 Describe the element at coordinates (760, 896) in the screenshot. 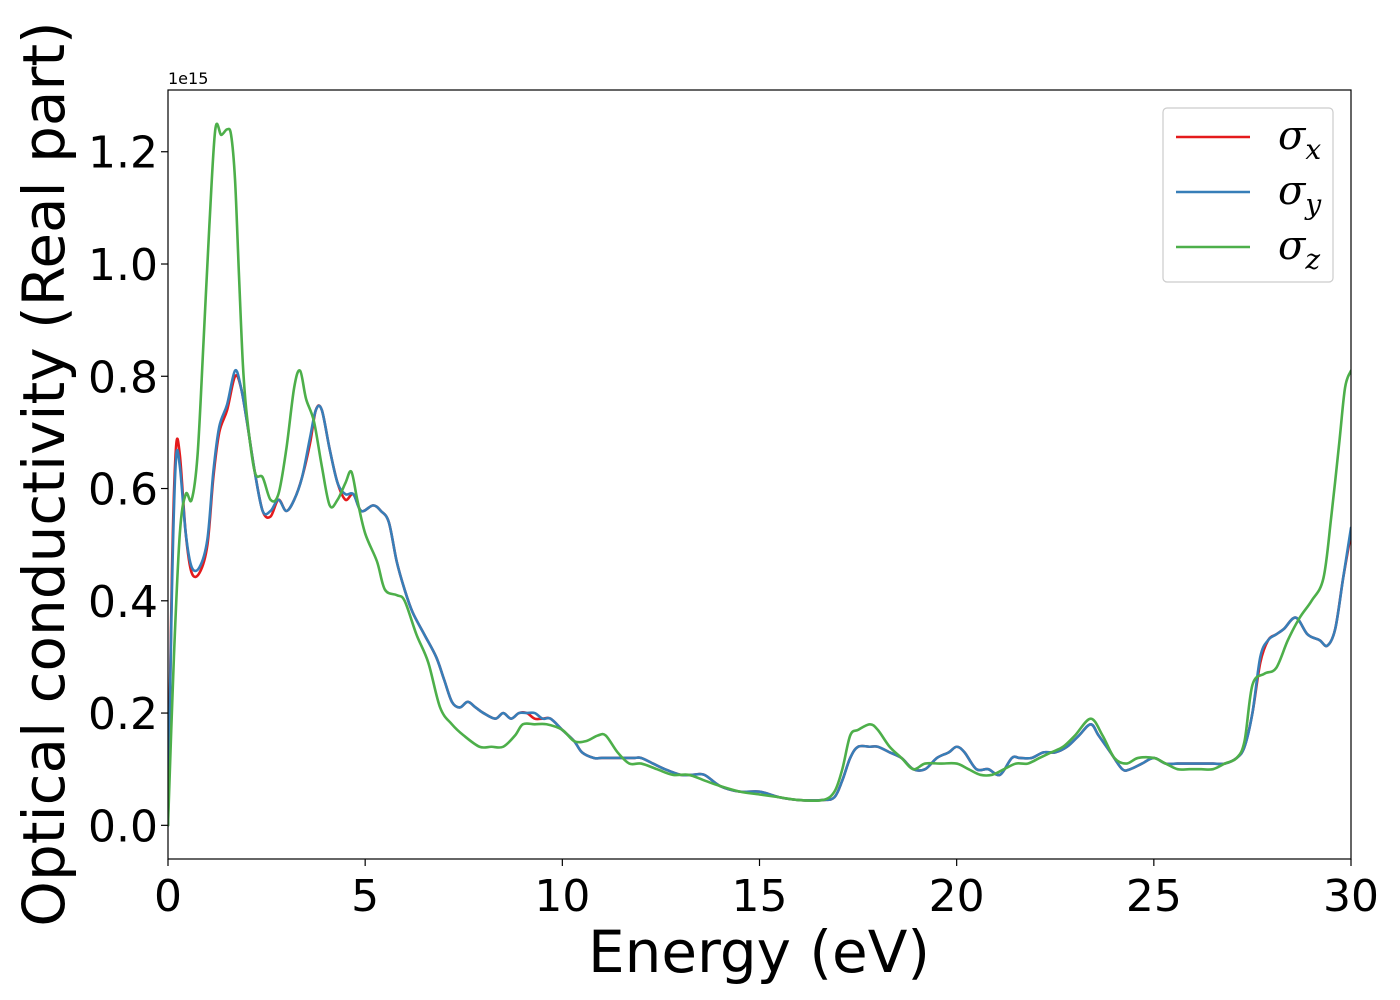

I see `x-tick-label: 15` at that location.